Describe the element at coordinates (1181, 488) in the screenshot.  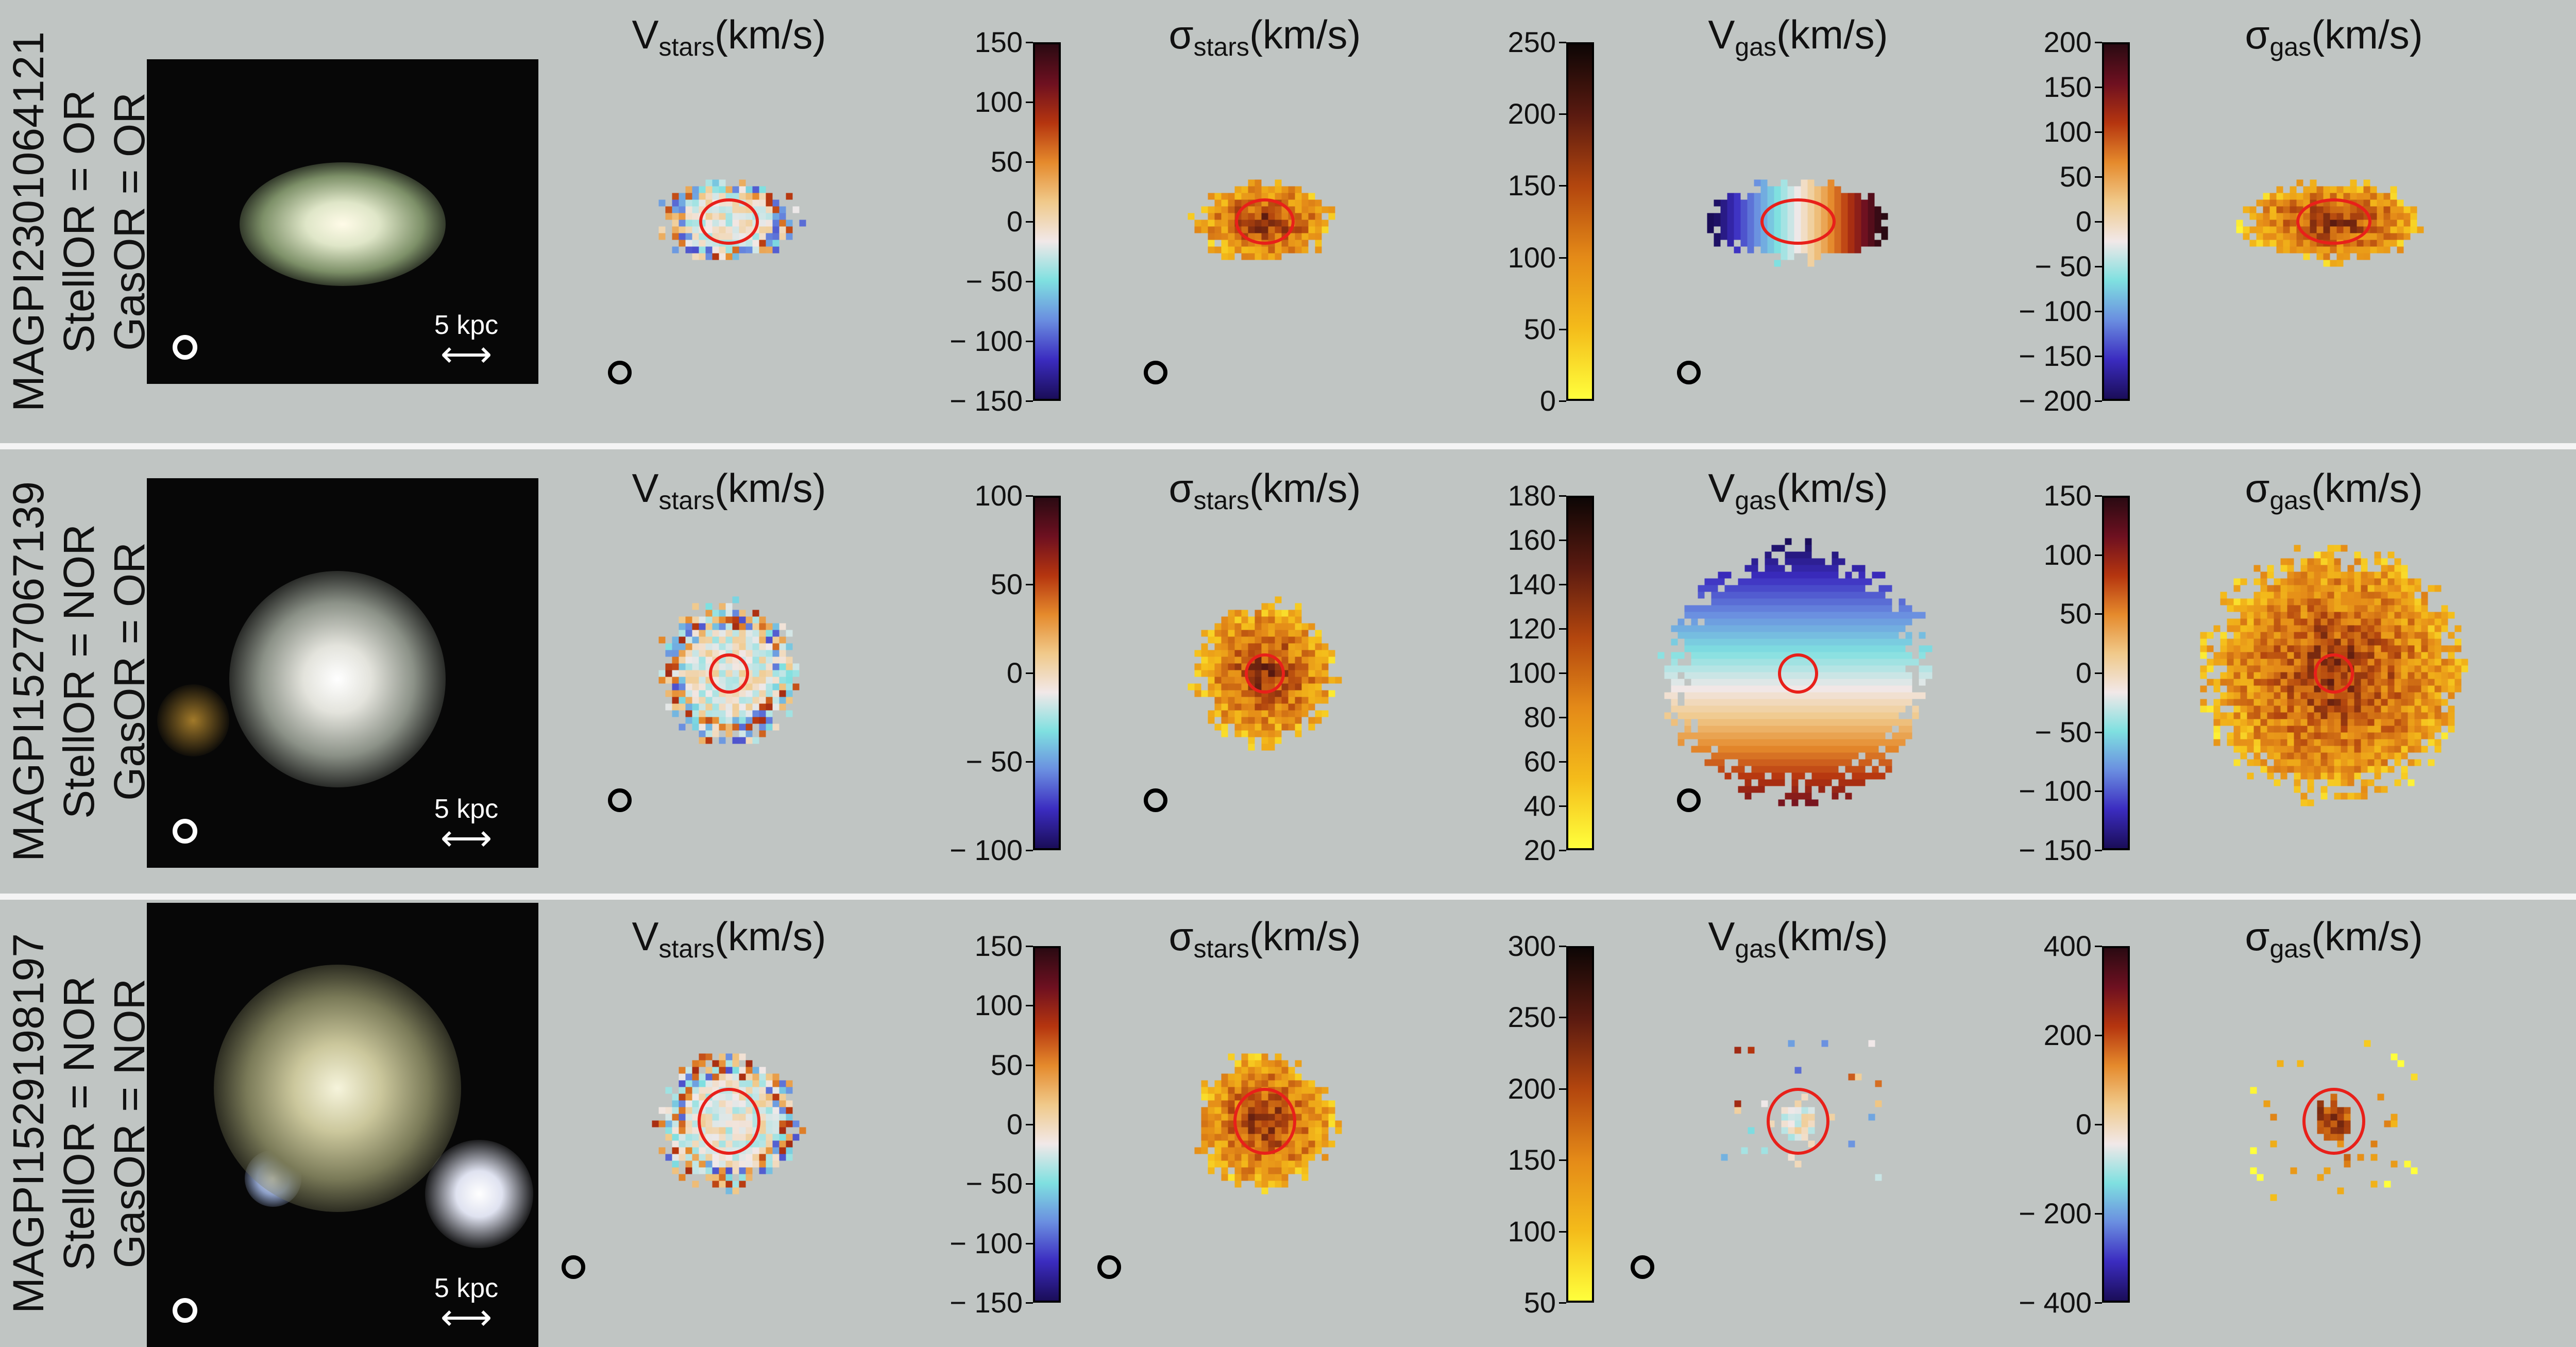
I see `panel-title-symbol: σ` at that location.